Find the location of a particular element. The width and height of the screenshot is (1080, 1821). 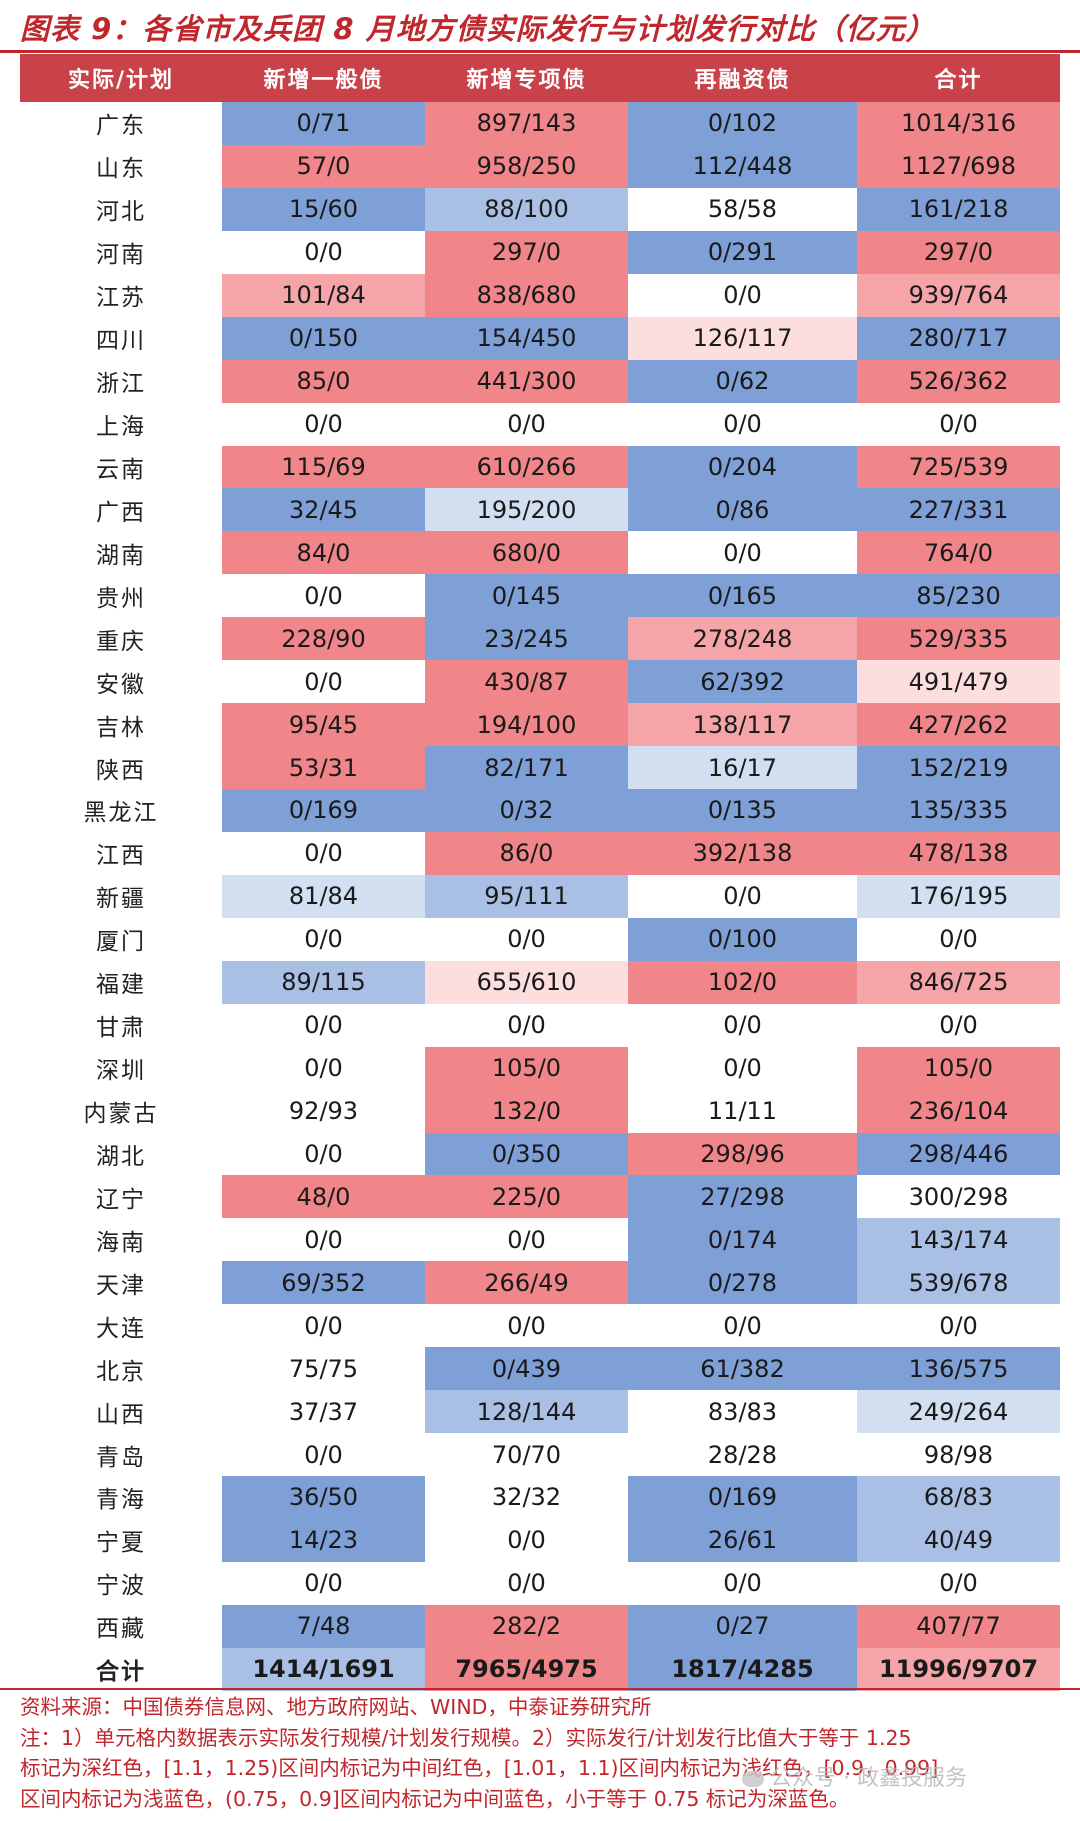

value-cell: 228/90 is located at coordinates (323, 639).